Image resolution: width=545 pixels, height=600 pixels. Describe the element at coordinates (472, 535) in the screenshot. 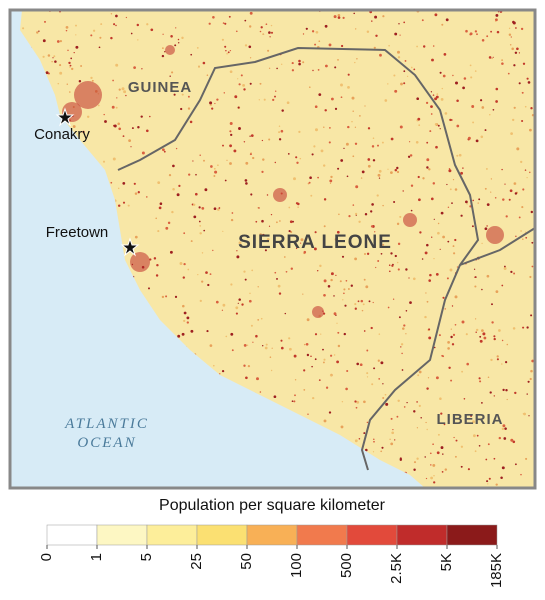

I see `legend-swatch` at that location.